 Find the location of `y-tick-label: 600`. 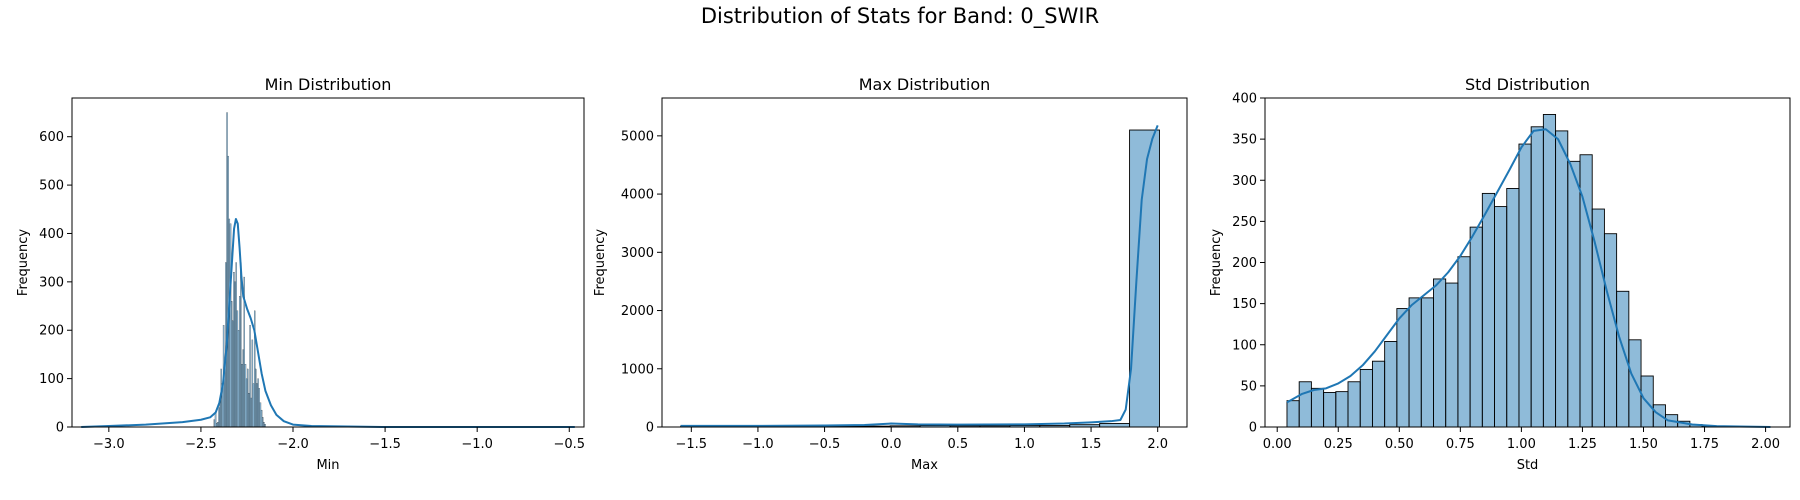

y-tick-label: 600 is located at coordinates (51, 137).